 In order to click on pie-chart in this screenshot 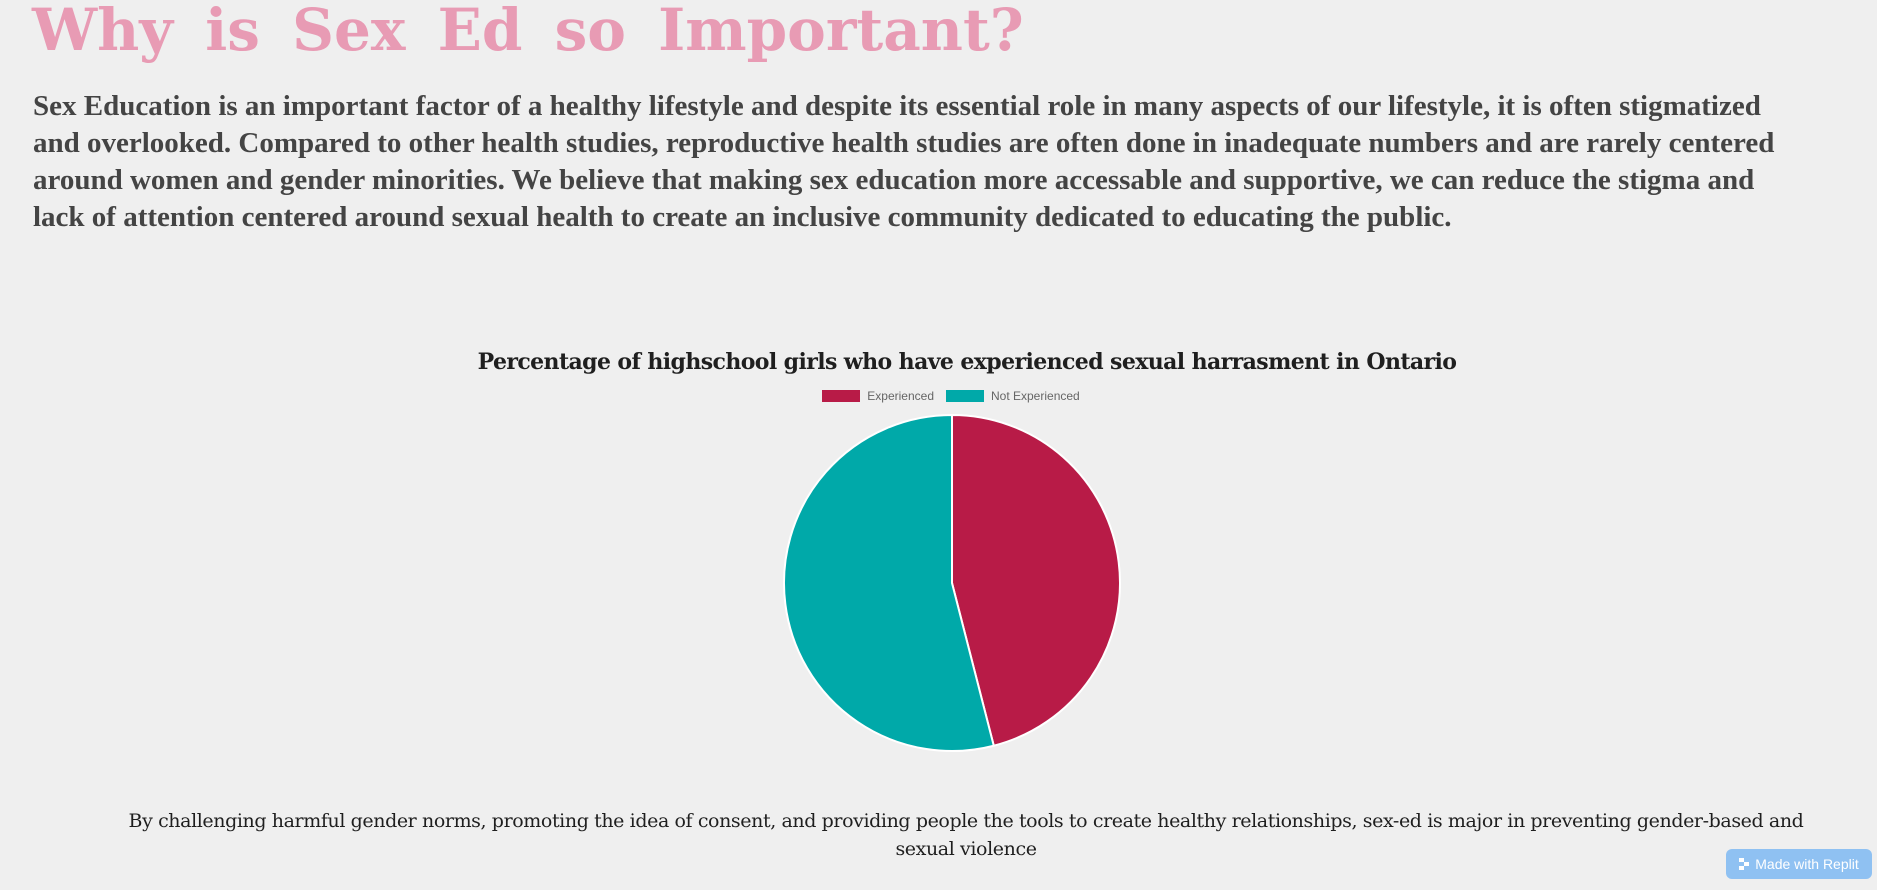, I will do `click(952, 582)`.